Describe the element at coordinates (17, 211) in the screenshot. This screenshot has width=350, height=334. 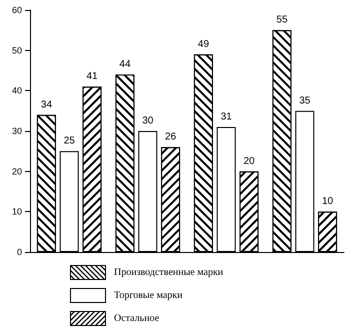
I see `y-tick-label: 10` at that location.